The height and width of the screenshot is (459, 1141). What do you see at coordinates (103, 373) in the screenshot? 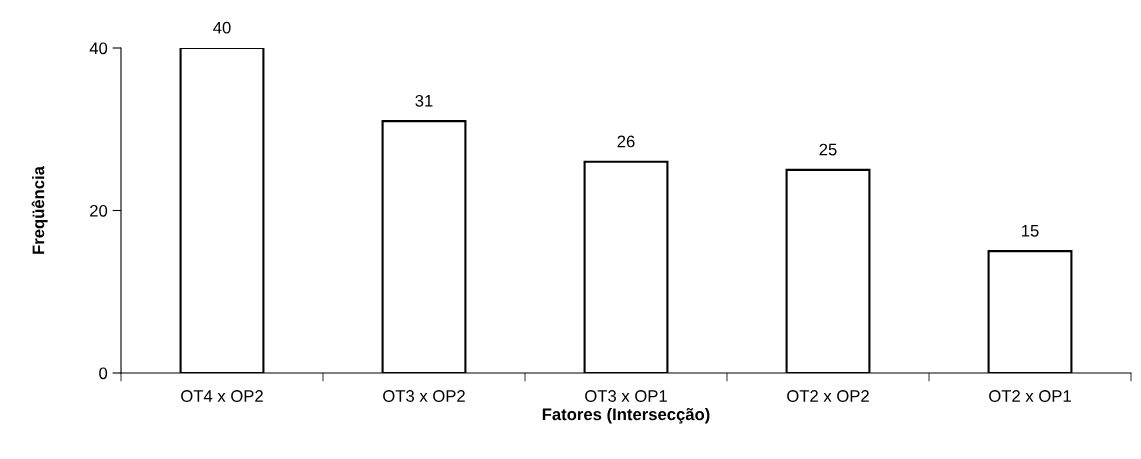
I see `y-tick-label: 0` at bounding box center [103, 373].